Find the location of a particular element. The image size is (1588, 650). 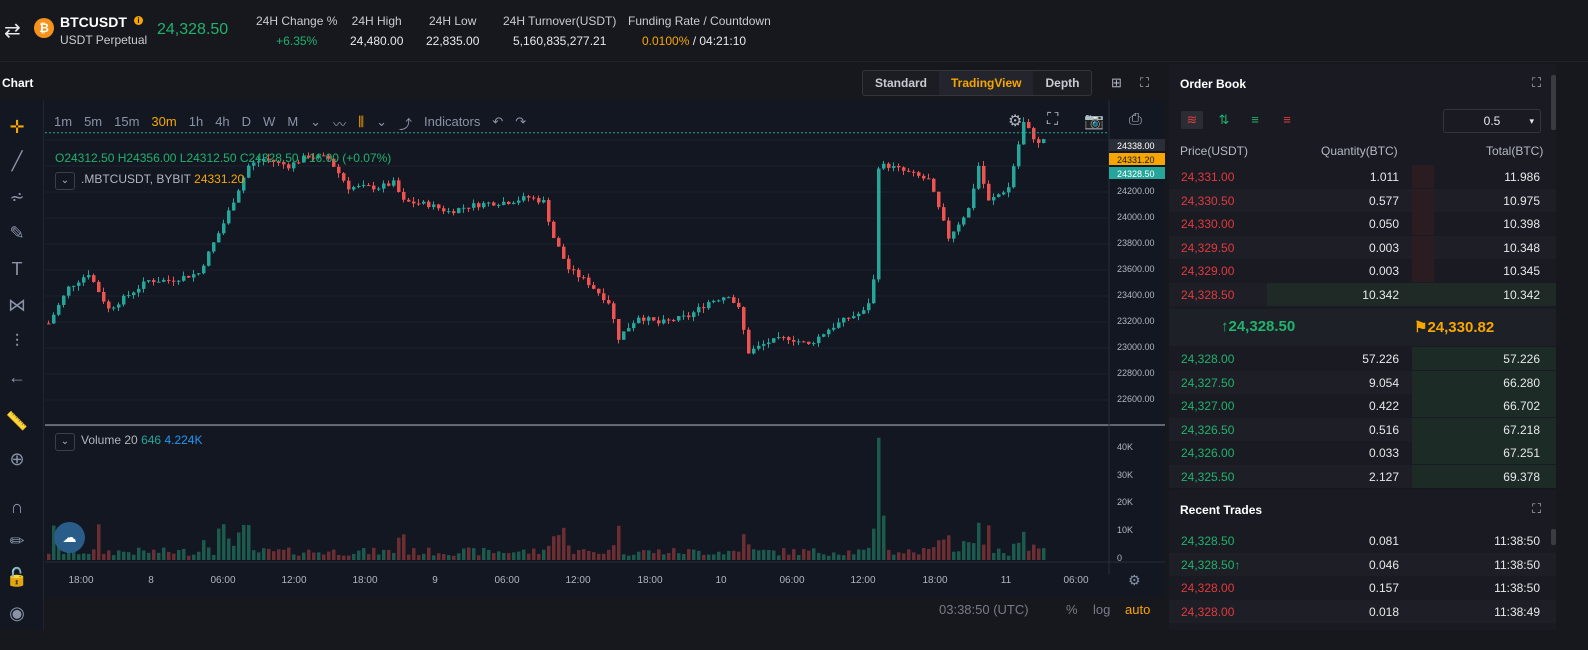

line-chart-icon: 〰 is located at coordinates (340, 124).